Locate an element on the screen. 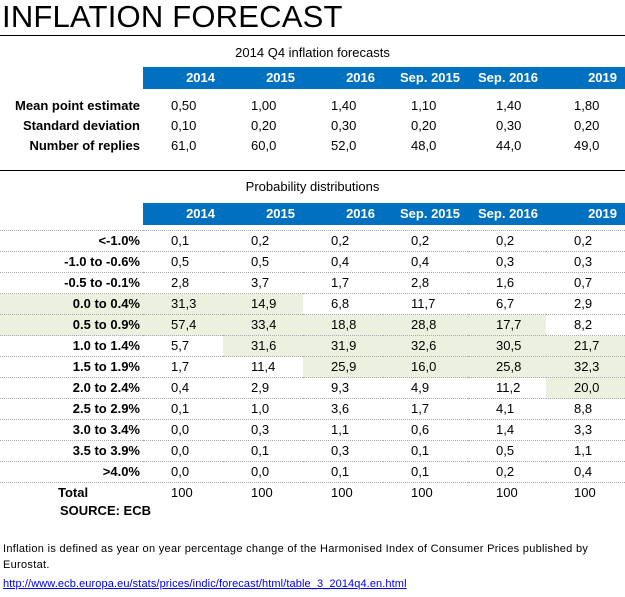 Image resolution: width=625 pixels, height=597 pixels. table-cell: 1,80 is located at coordinates (587, 105).